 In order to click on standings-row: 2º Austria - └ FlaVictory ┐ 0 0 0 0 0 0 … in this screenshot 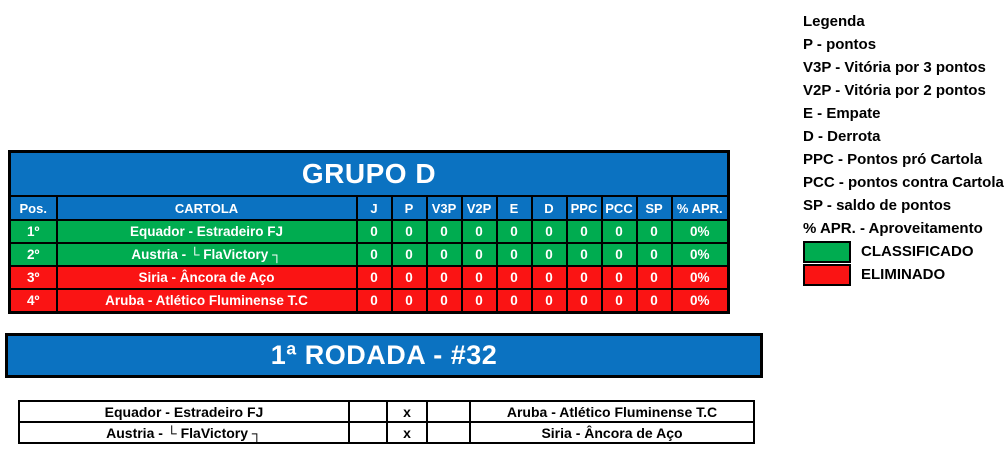, I will do `click(369, 254)`.